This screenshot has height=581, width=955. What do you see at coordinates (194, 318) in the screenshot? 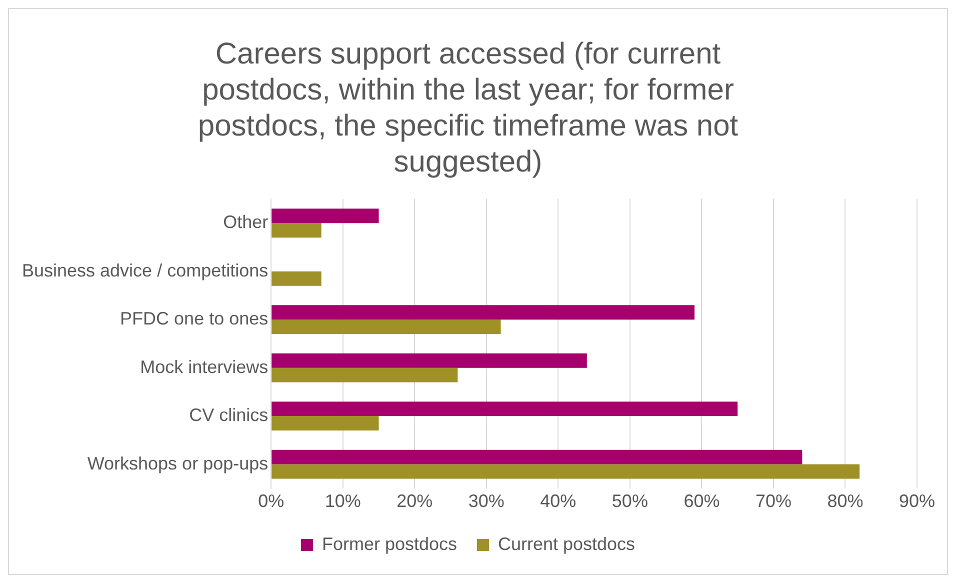
I see `y-tick-label: PFDC one to ones` at bounding box center [194, 318].